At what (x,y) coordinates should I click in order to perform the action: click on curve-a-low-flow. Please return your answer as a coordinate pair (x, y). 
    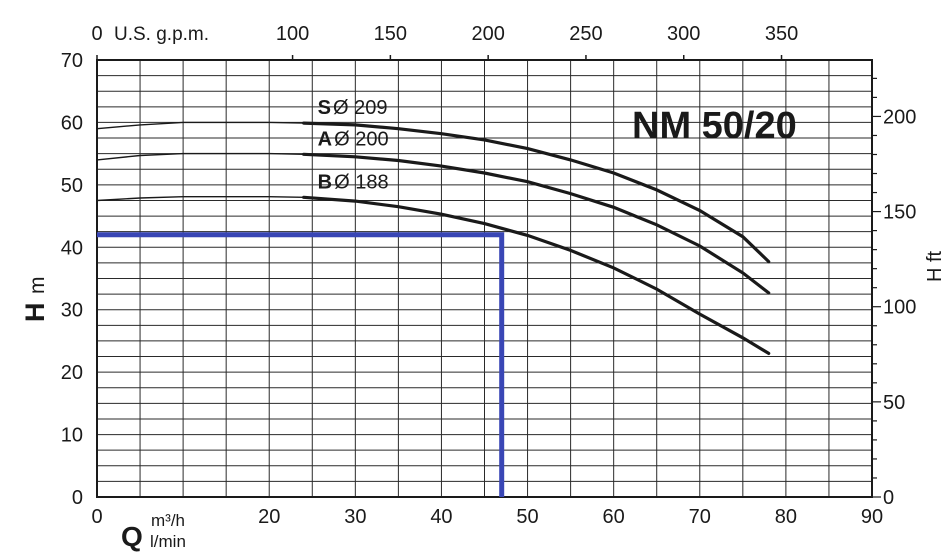
    Looking at the image, I should click on (200, 156).